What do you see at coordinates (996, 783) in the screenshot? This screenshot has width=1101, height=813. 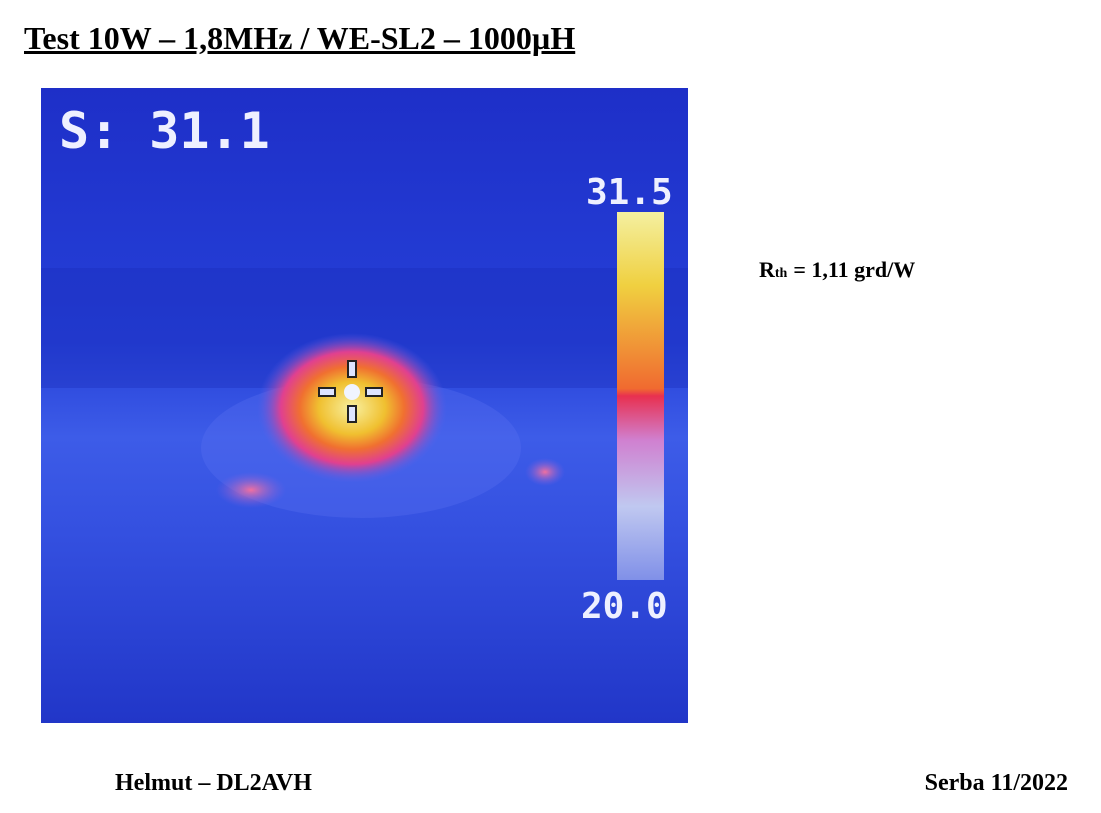 I see `footer-right: Serba 11/2022` at bounding box center [996, 783].